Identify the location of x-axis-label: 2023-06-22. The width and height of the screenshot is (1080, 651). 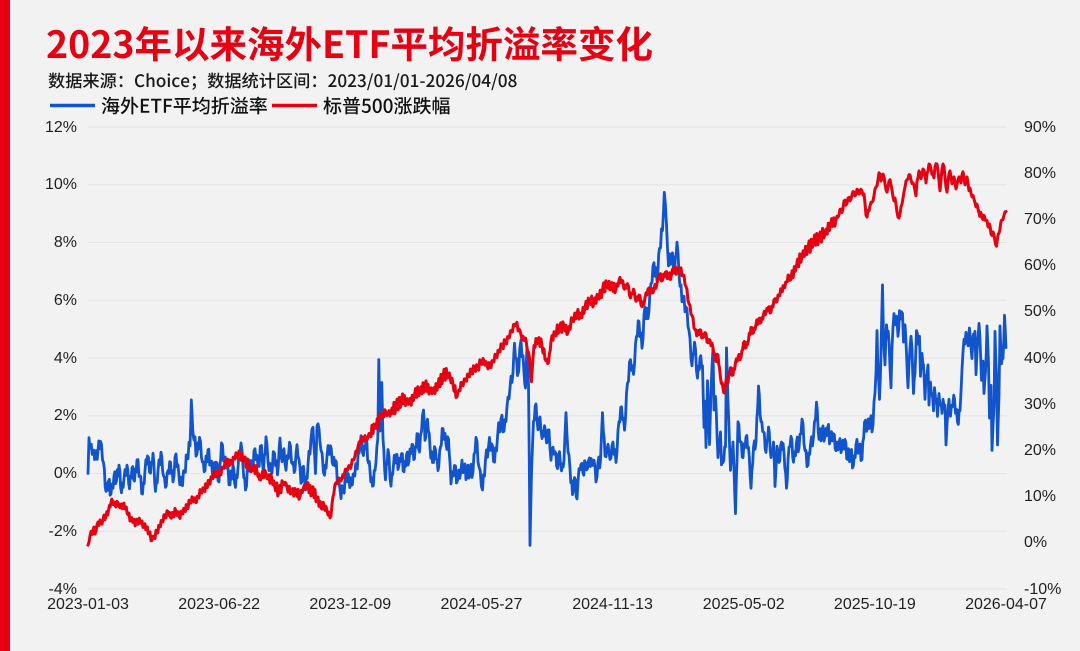
(219, 604).